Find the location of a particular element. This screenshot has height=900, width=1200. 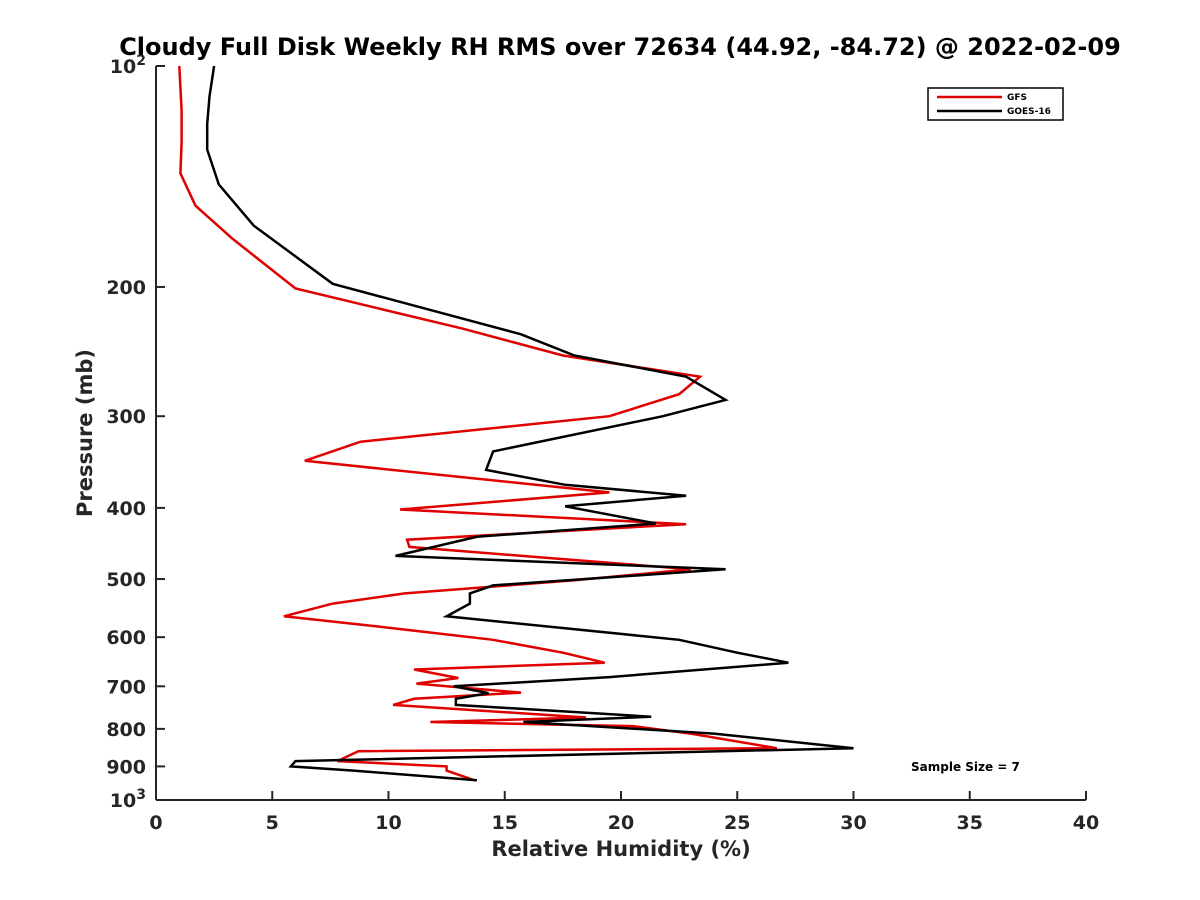

legend: GFS GOES-16 is located at coordinates (995, 104).